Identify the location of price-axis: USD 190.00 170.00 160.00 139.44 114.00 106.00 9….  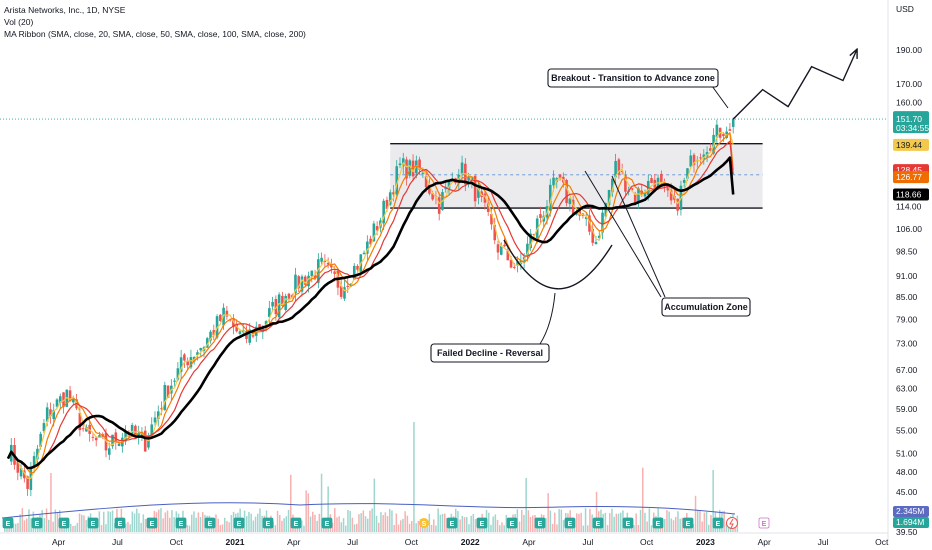
(908, 270).